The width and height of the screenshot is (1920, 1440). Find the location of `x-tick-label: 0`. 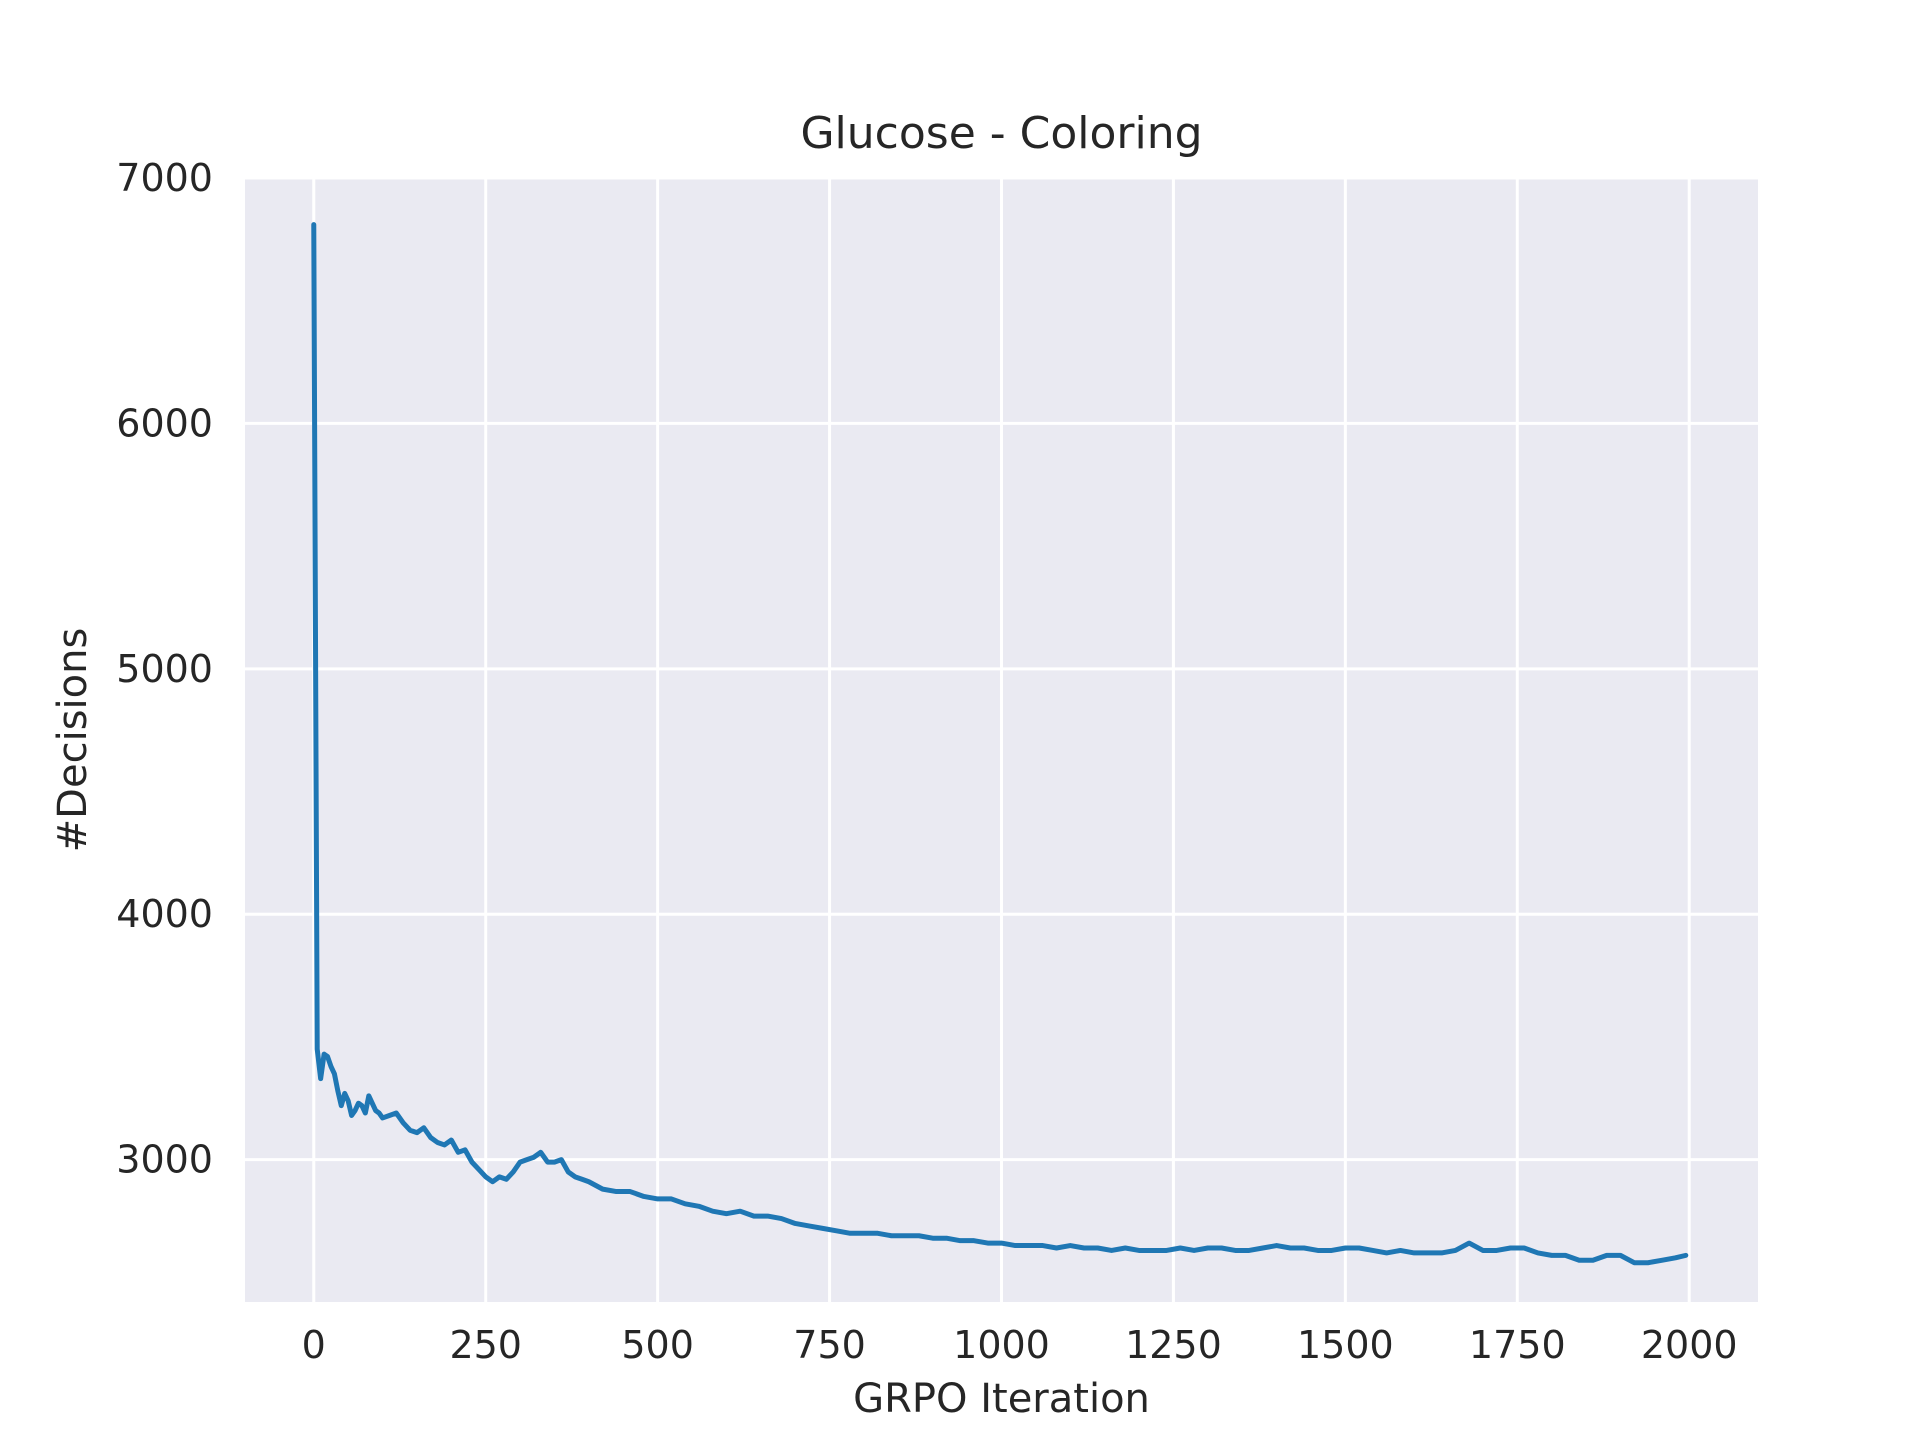

x-tick-label: 0 is located at coordinates (314, 1345).